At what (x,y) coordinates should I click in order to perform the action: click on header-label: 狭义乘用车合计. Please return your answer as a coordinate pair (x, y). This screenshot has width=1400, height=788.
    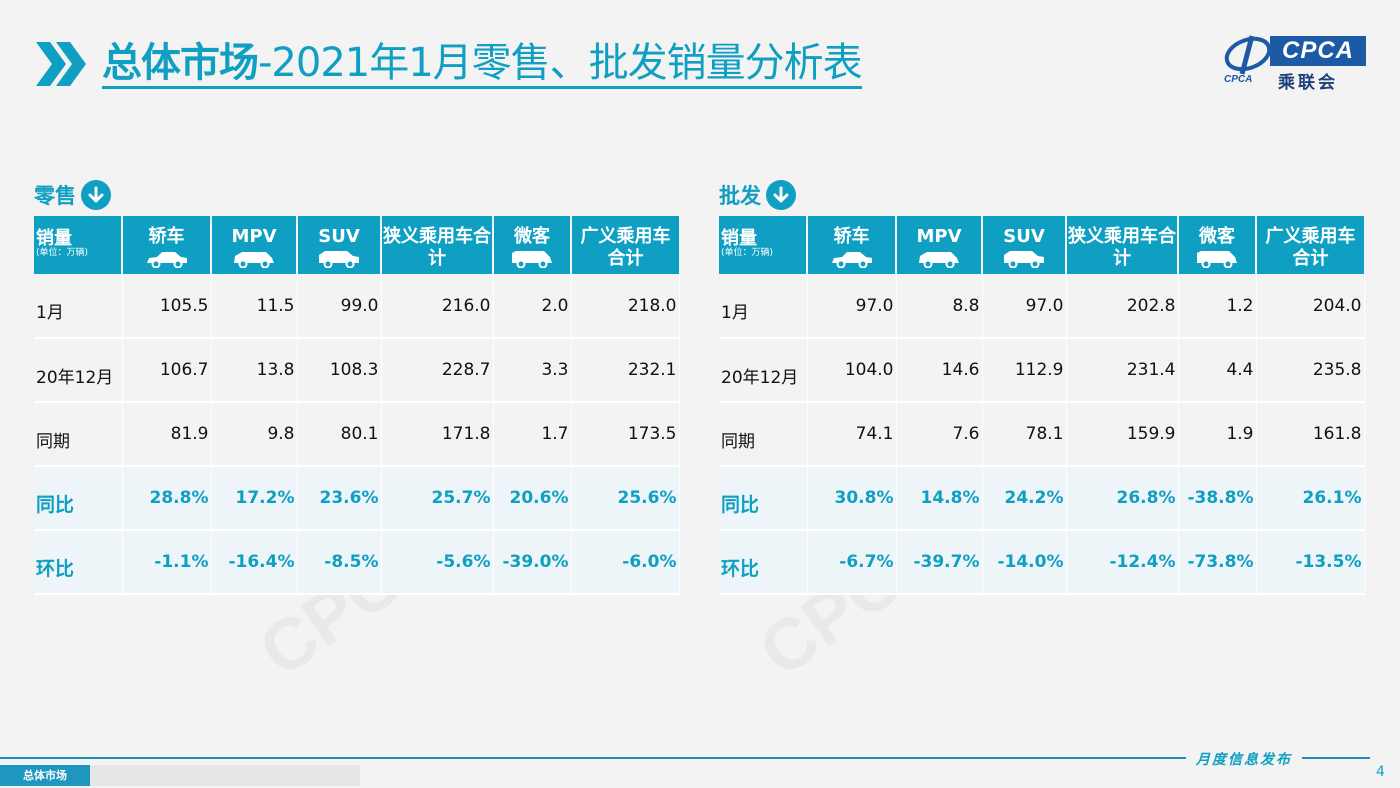
    Looking at the image, I should click on (1122, 247).